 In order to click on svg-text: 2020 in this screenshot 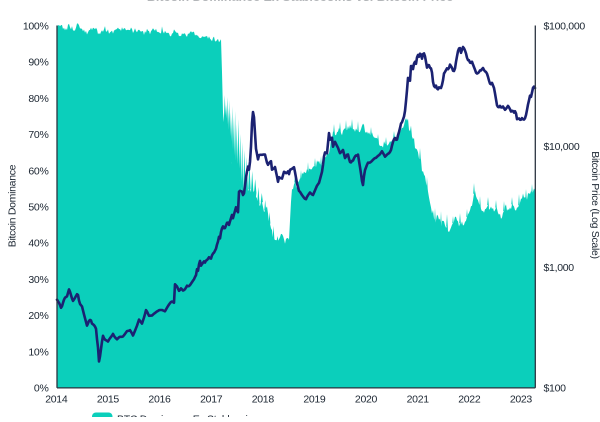, I will do `click(366, 400)`.